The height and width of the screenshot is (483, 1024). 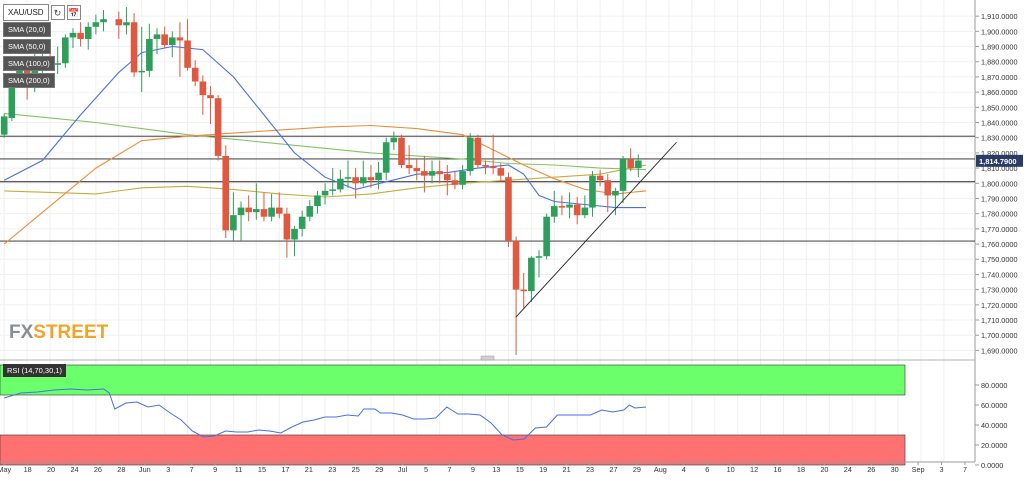 I want to click on legend-sma100: SMA (100,0), so click(x=29, y=63).